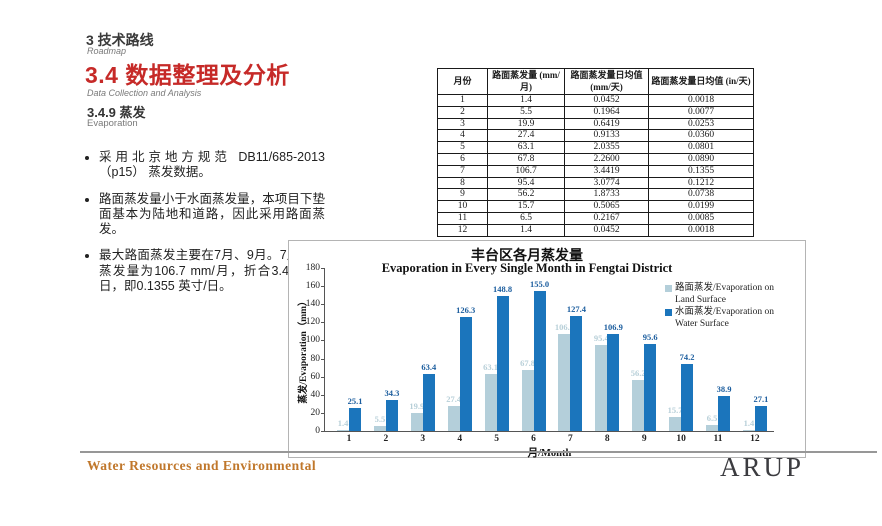 This screenshot has width=882, height=526. Describe the element at coordinates (606, 183) in the screenshot. I see `table-cell: 3.0774` at that location.